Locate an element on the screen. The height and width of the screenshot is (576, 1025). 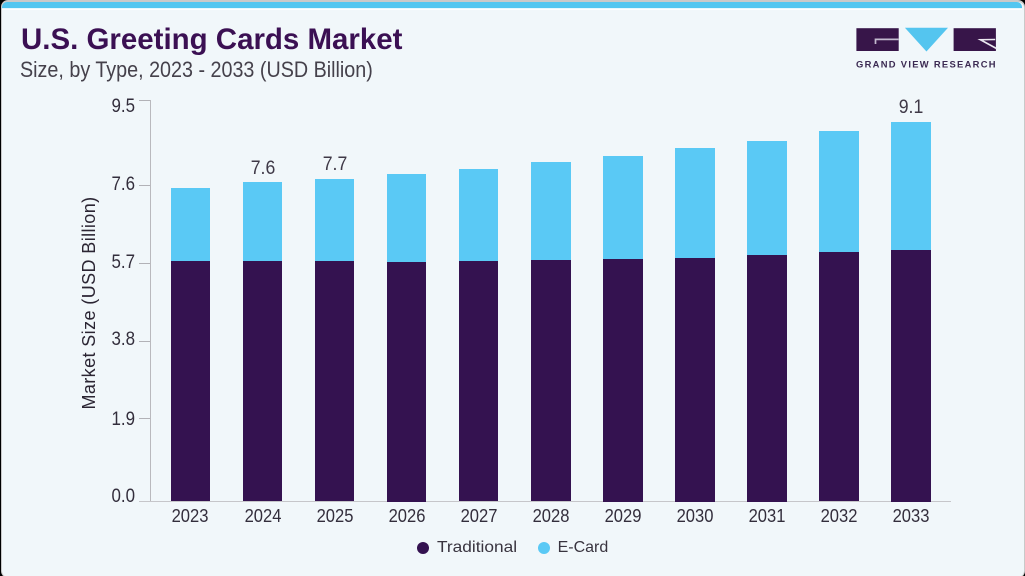
svg-text: GRAND VIEW RESEARCH is located at coordinates (926, 64).